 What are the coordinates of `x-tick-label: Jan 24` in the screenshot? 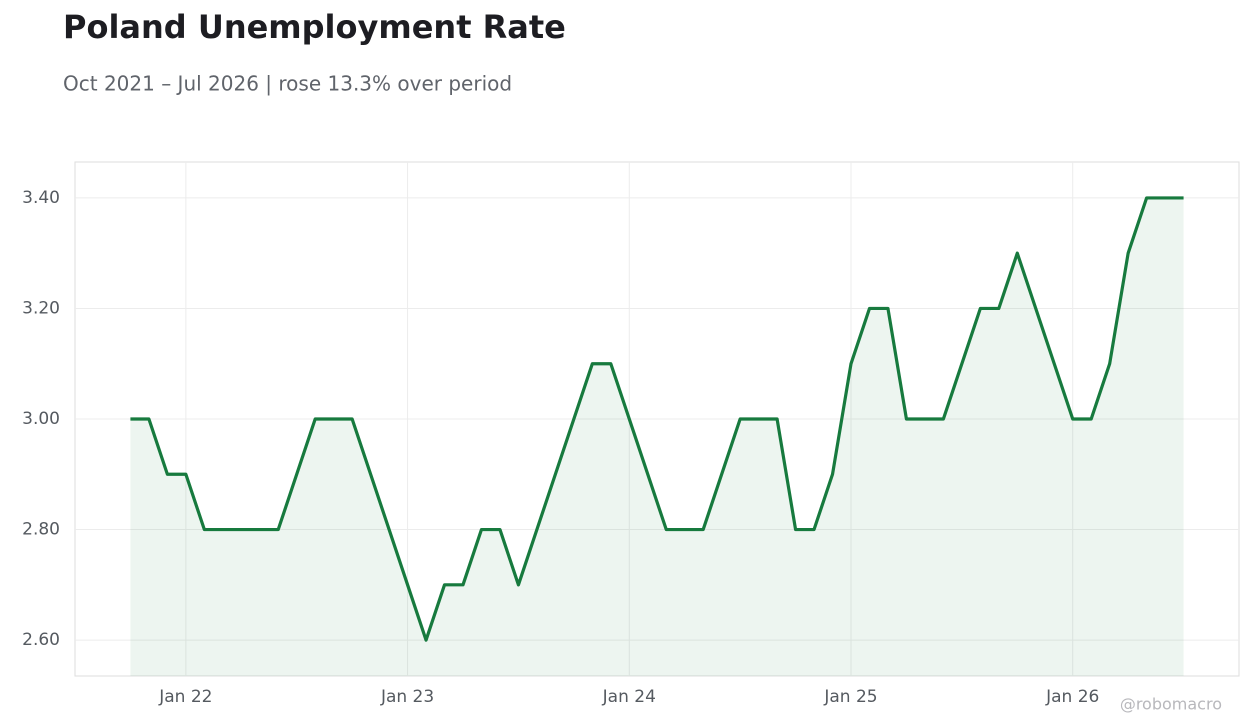 It's located at (629, 697).